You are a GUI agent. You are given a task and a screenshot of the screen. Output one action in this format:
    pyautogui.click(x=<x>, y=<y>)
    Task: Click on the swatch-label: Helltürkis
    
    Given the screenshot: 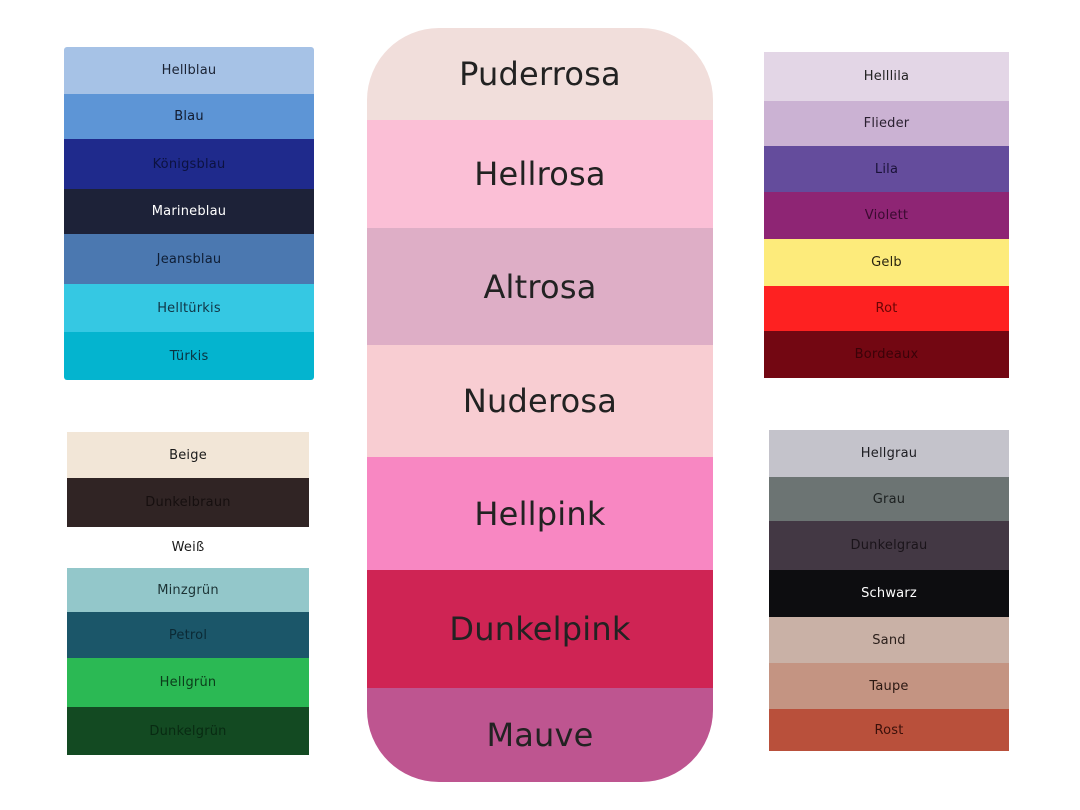 What is the action you would take?
    pyautogui.click(x=189, y=308)
    